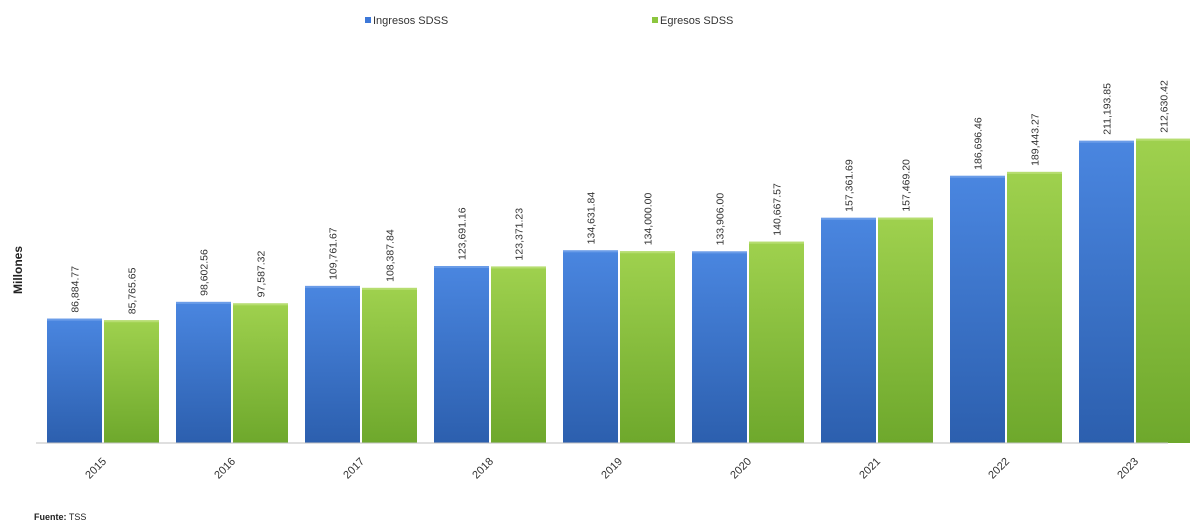 The width and height of the screenshot is (1190, 528). I want to click on x-tick-2016: 2016, so click(225, 469).